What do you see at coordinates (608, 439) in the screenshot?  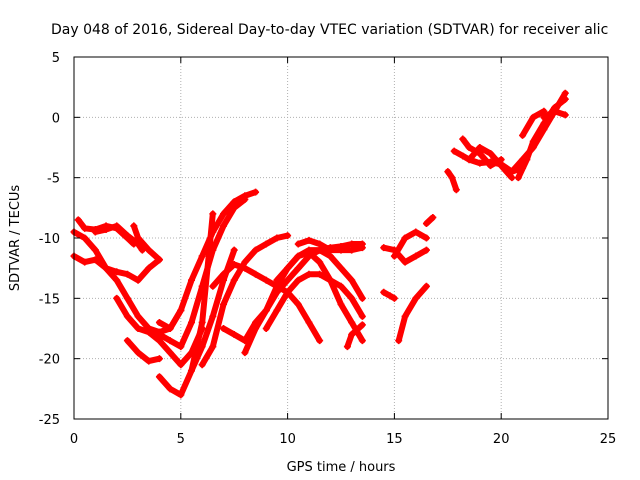 I see `x-tick-label: 25` at bounding box center [608, 439].